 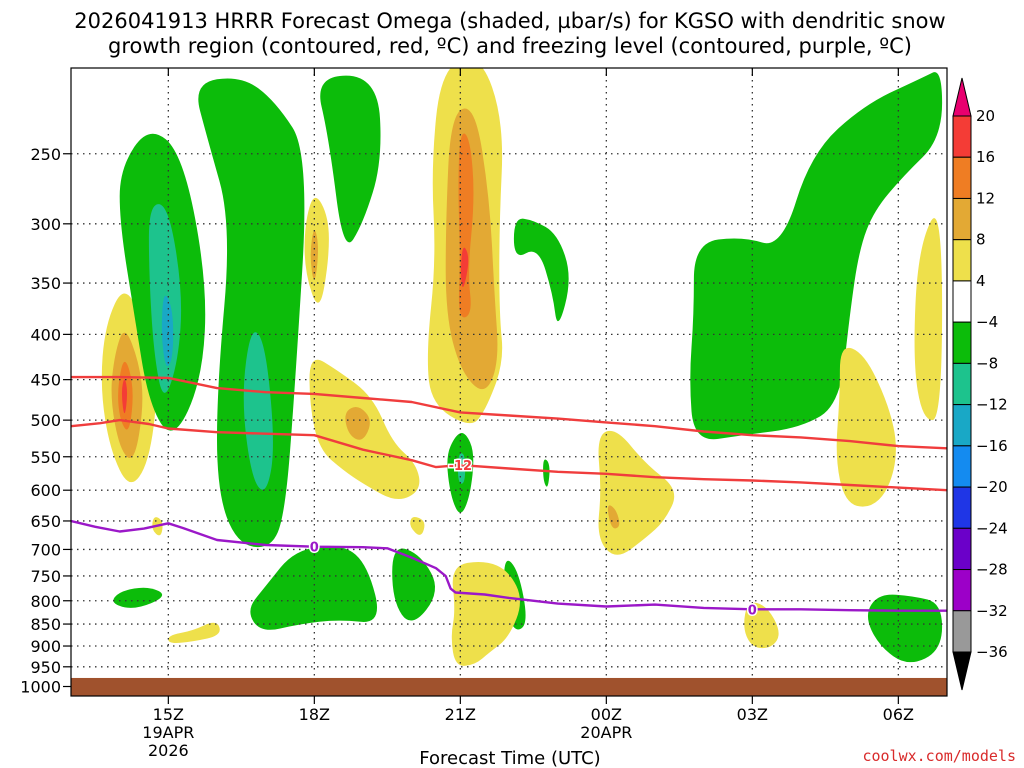 I want to click on y-tick-label-850: 850, so click(x=45, y=624).